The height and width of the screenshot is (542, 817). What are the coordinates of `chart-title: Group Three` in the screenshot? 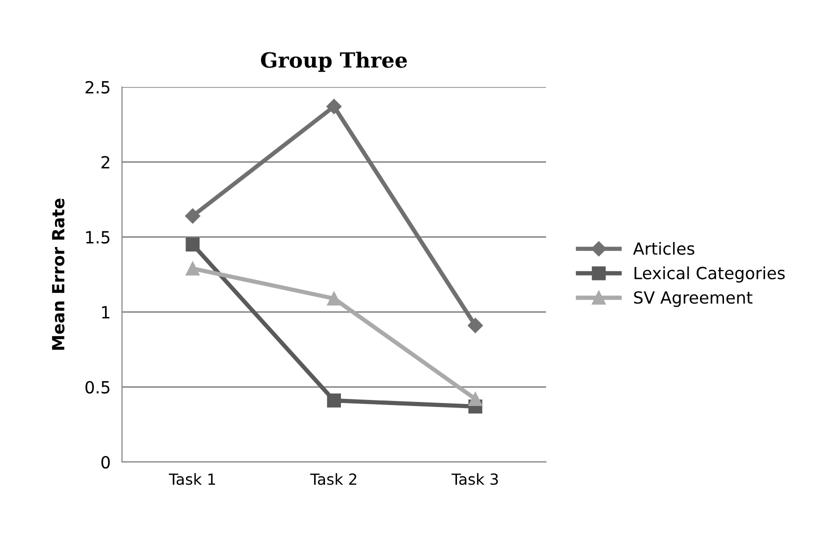 It's located at (333, 62).